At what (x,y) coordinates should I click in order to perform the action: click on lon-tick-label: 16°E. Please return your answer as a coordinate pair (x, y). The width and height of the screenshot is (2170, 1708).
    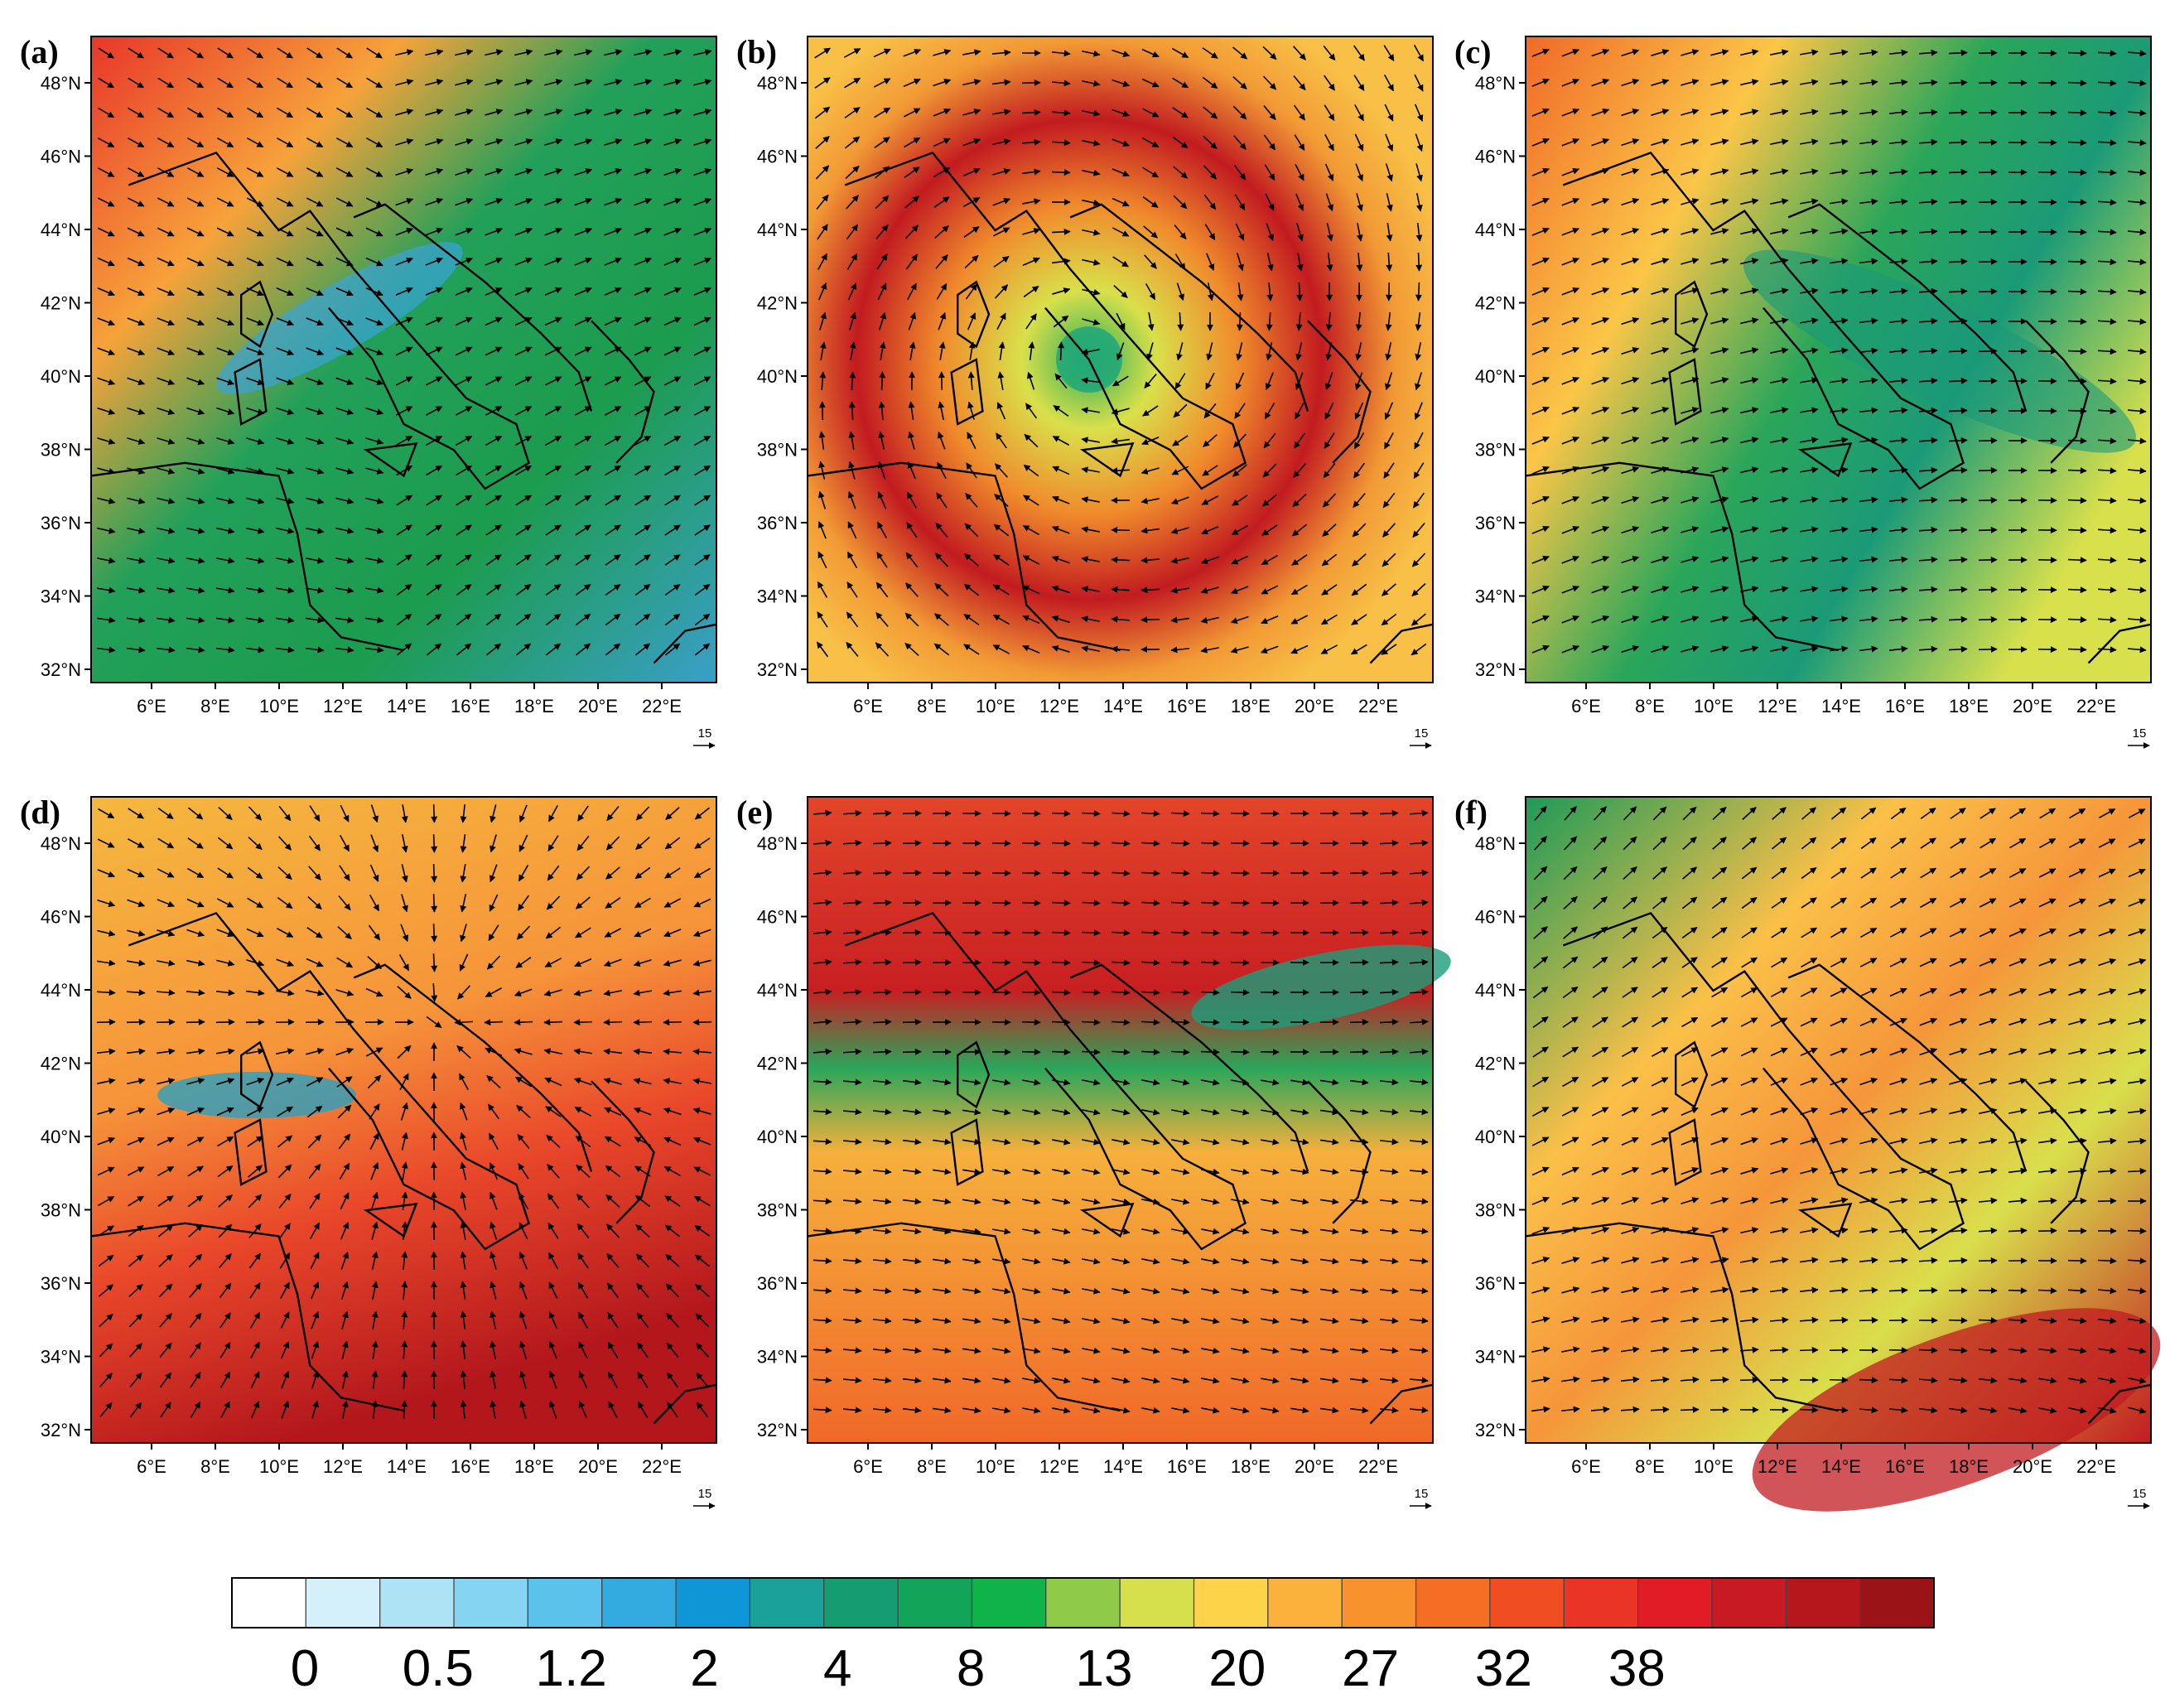
    Looking at the image, I should click on (1905, 706).